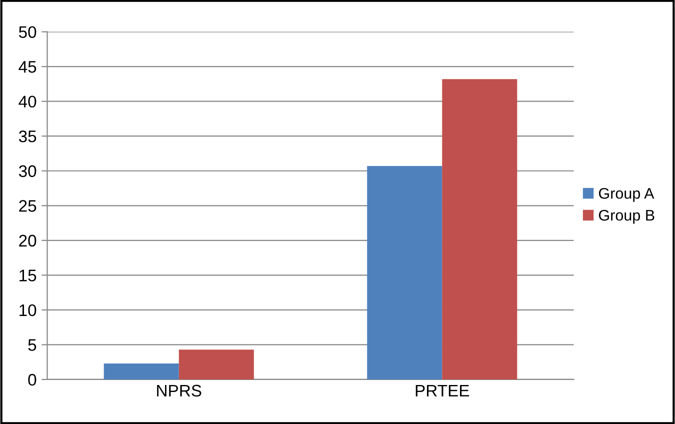 The image size is (675, 424). What do you see at coordinates (626, 217) in the screenshot?
I see `legend-label: Group B` at bounding box center [626, 217].